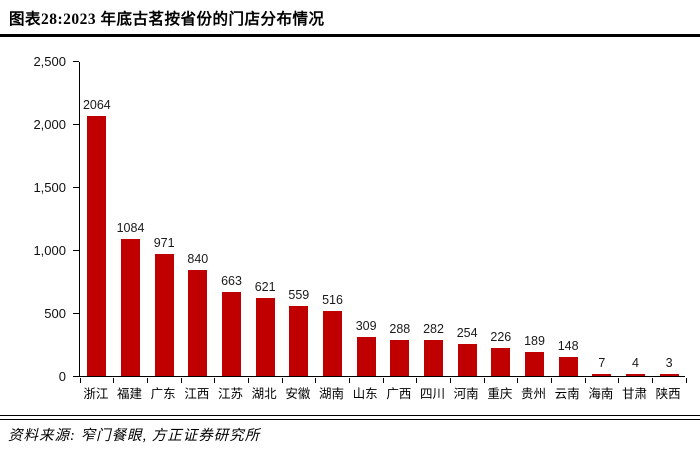 The width and height of the screenshot is (700, 450). I want to click on x-axis-label: 四川, so click(432, 394).